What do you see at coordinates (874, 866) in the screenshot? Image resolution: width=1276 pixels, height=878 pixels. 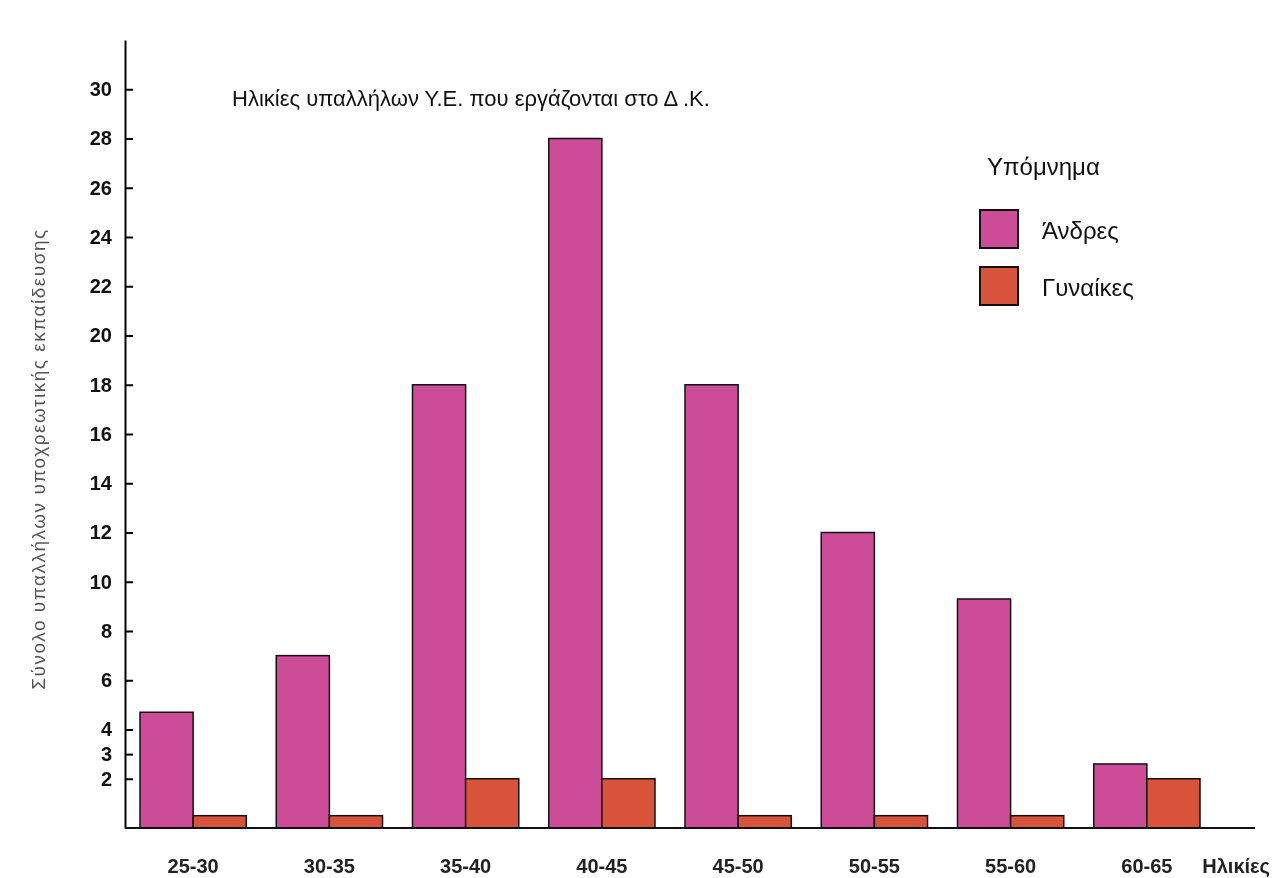 I see `x-tick-label: 50-55` at bounding box center [874, 866].